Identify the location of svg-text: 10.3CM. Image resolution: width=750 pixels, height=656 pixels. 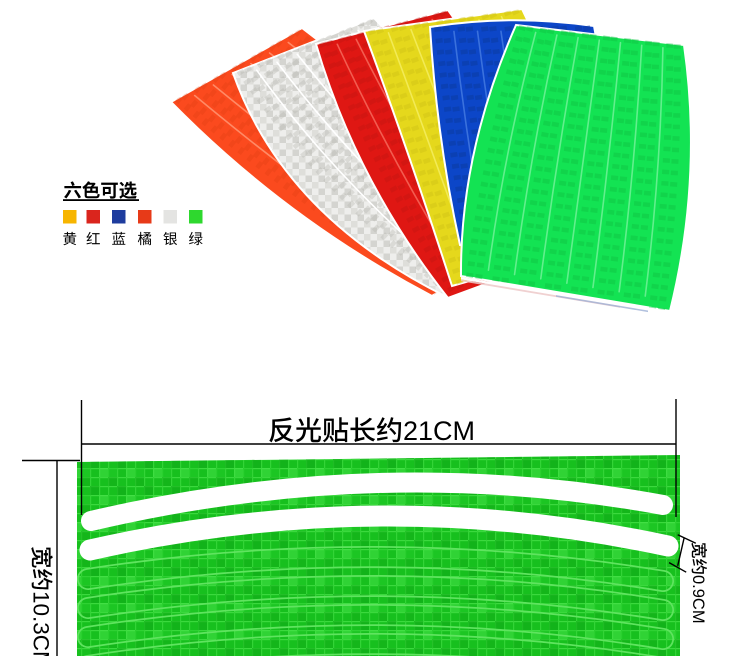
(41, 623).